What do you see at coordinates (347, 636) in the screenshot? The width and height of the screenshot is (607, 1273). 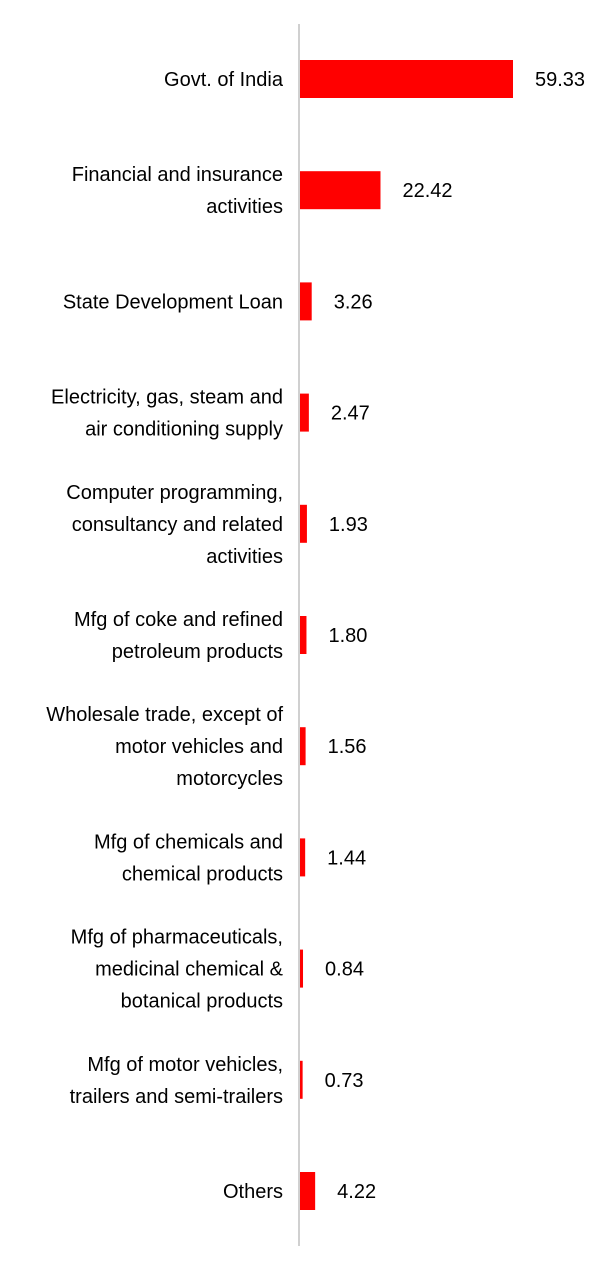 I see `value-label: 1.80` at bounding box center [347, 636].